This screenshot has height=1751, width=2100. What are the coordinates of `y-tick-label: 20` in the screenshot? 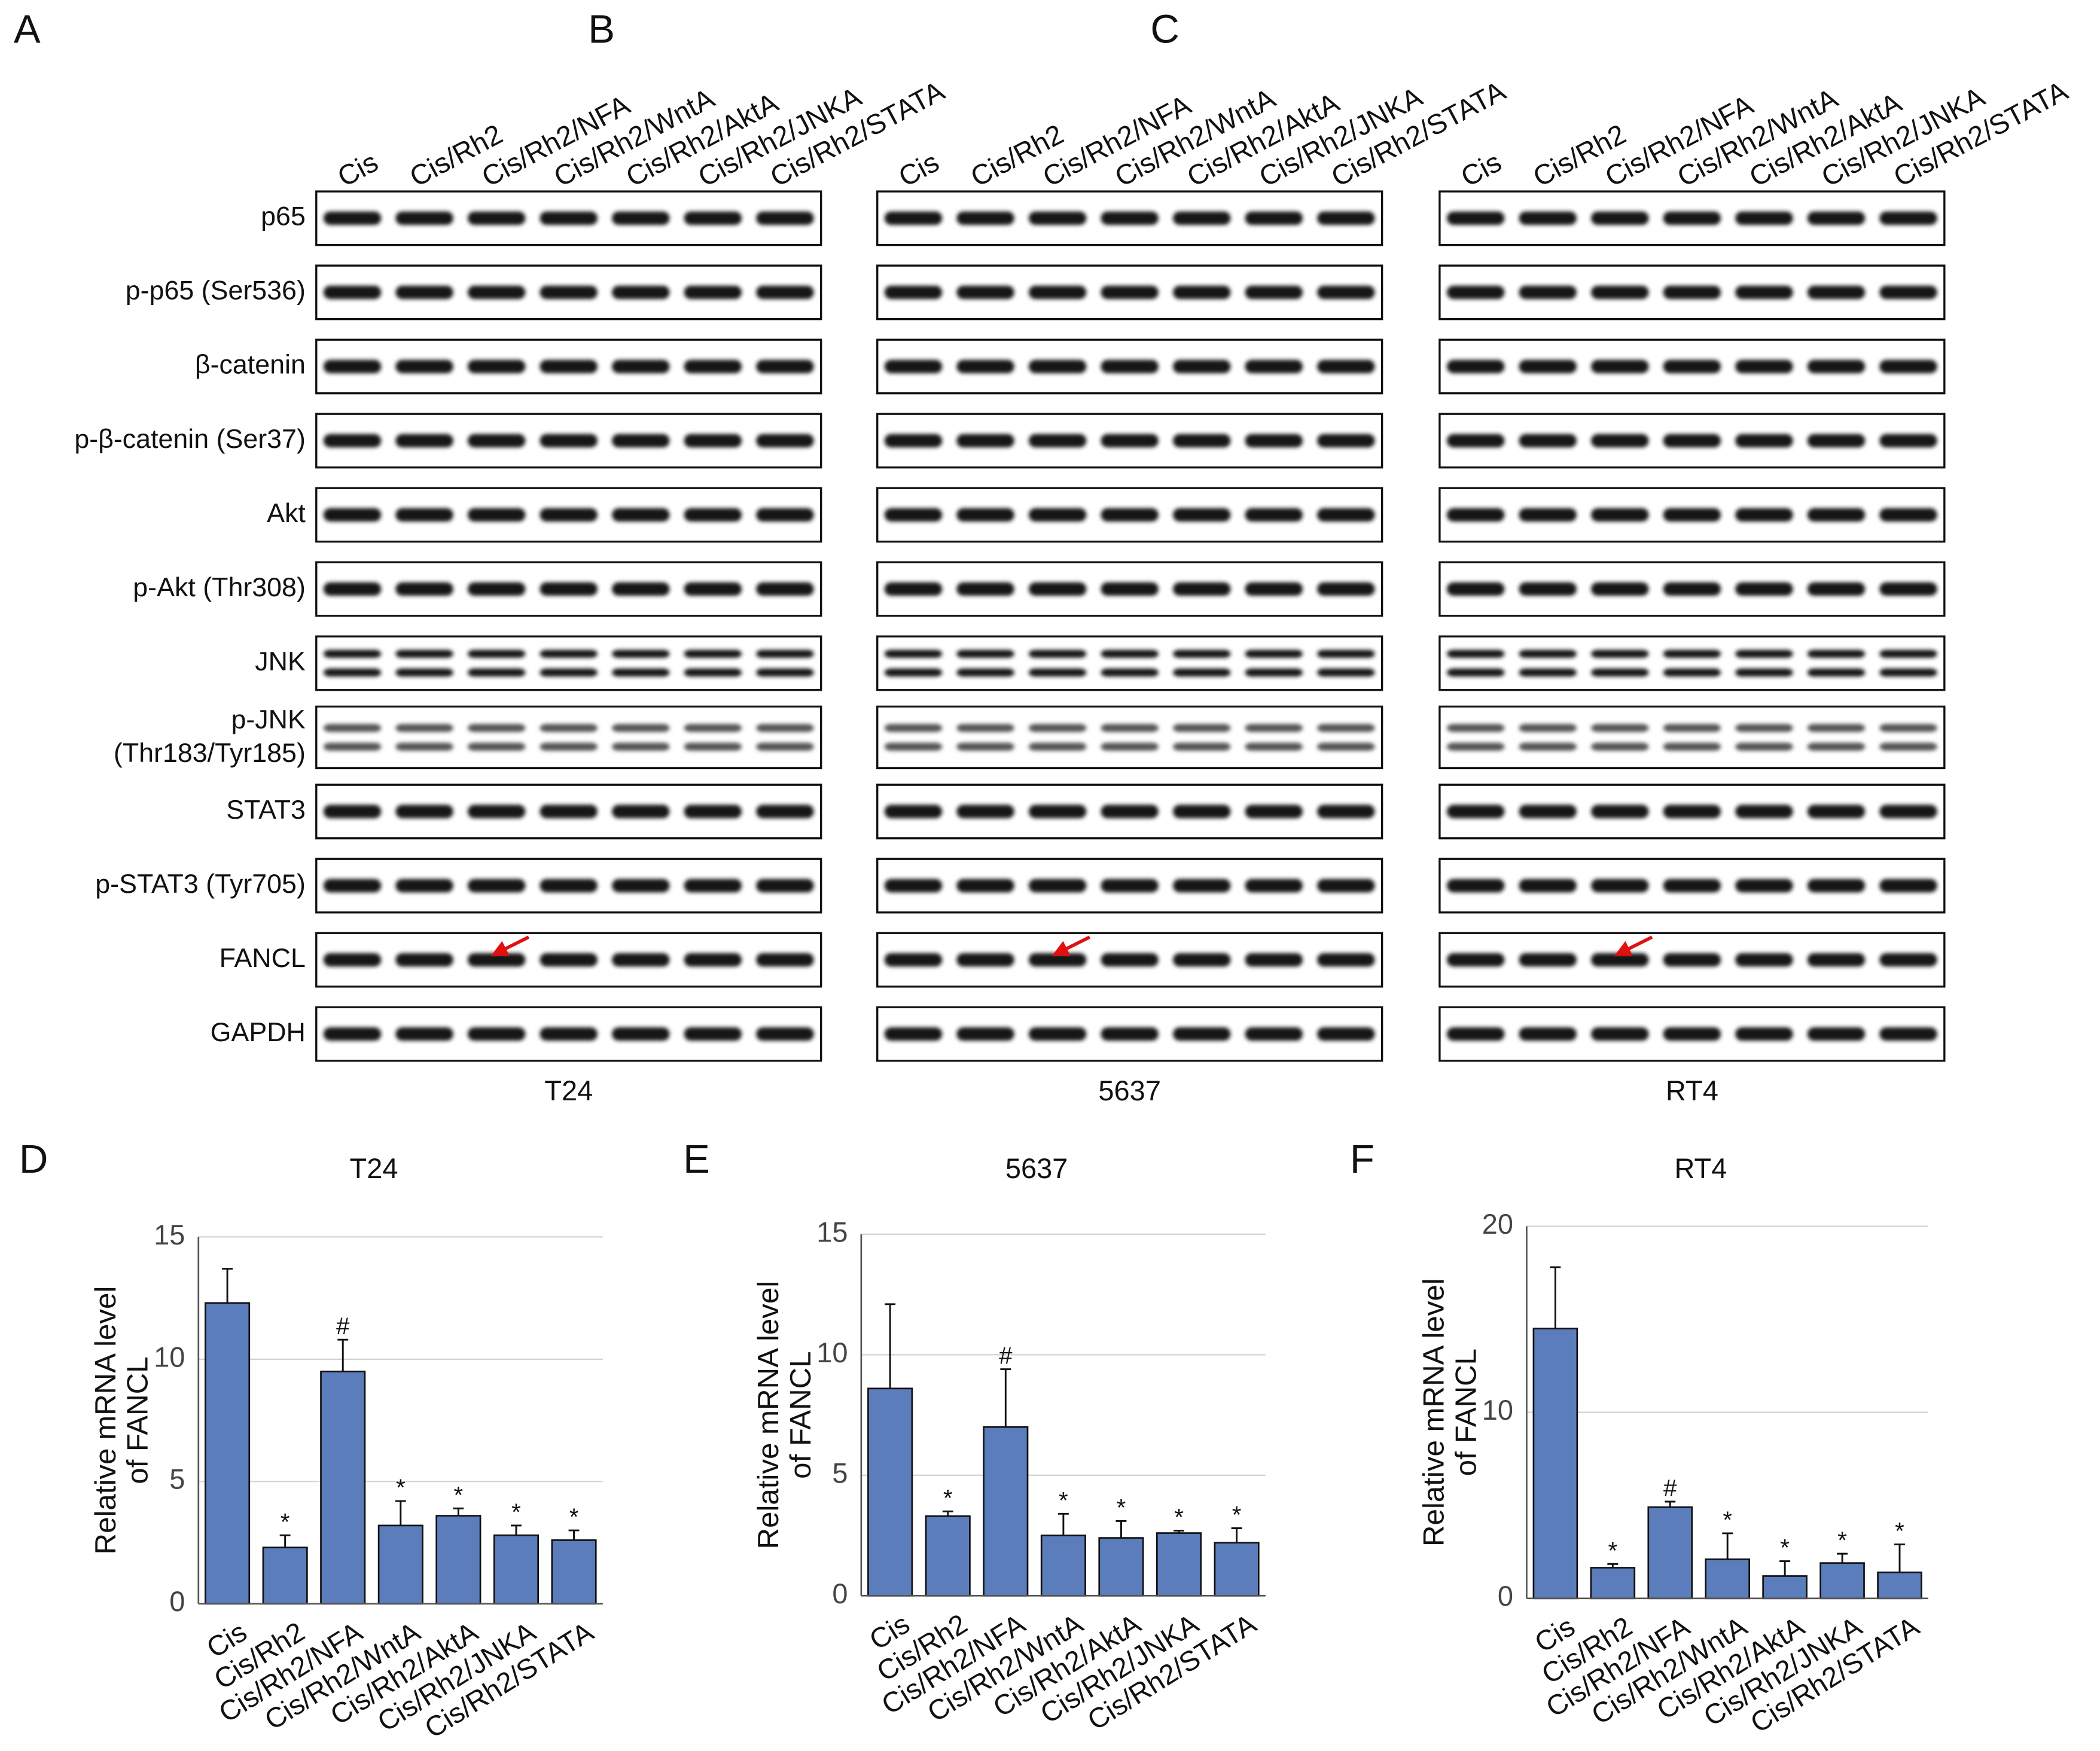 It's located at (1497, 1224).